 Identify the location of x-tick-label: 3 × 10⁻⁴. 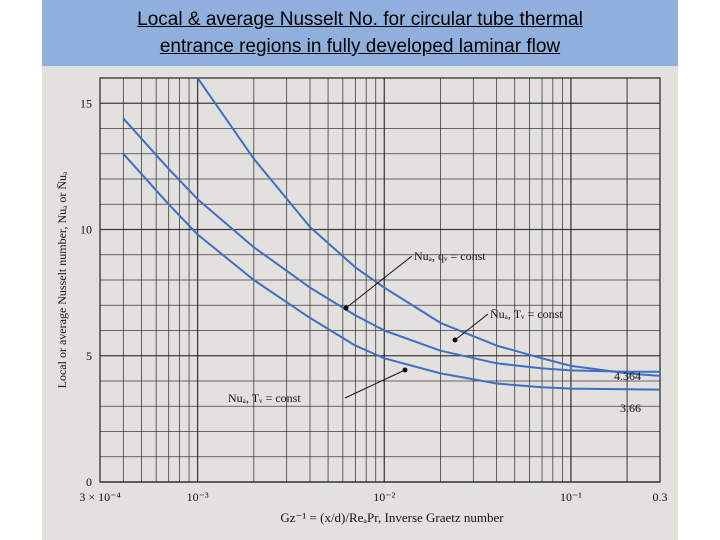
(99, 497).